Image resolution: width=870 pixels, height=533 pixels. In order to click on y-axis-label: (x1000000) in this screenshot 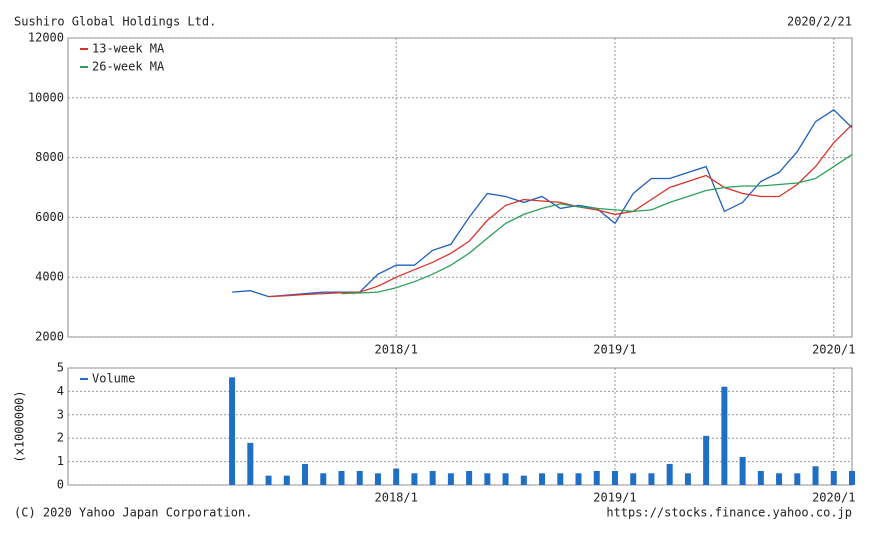, I will do `click(20, 426)`.